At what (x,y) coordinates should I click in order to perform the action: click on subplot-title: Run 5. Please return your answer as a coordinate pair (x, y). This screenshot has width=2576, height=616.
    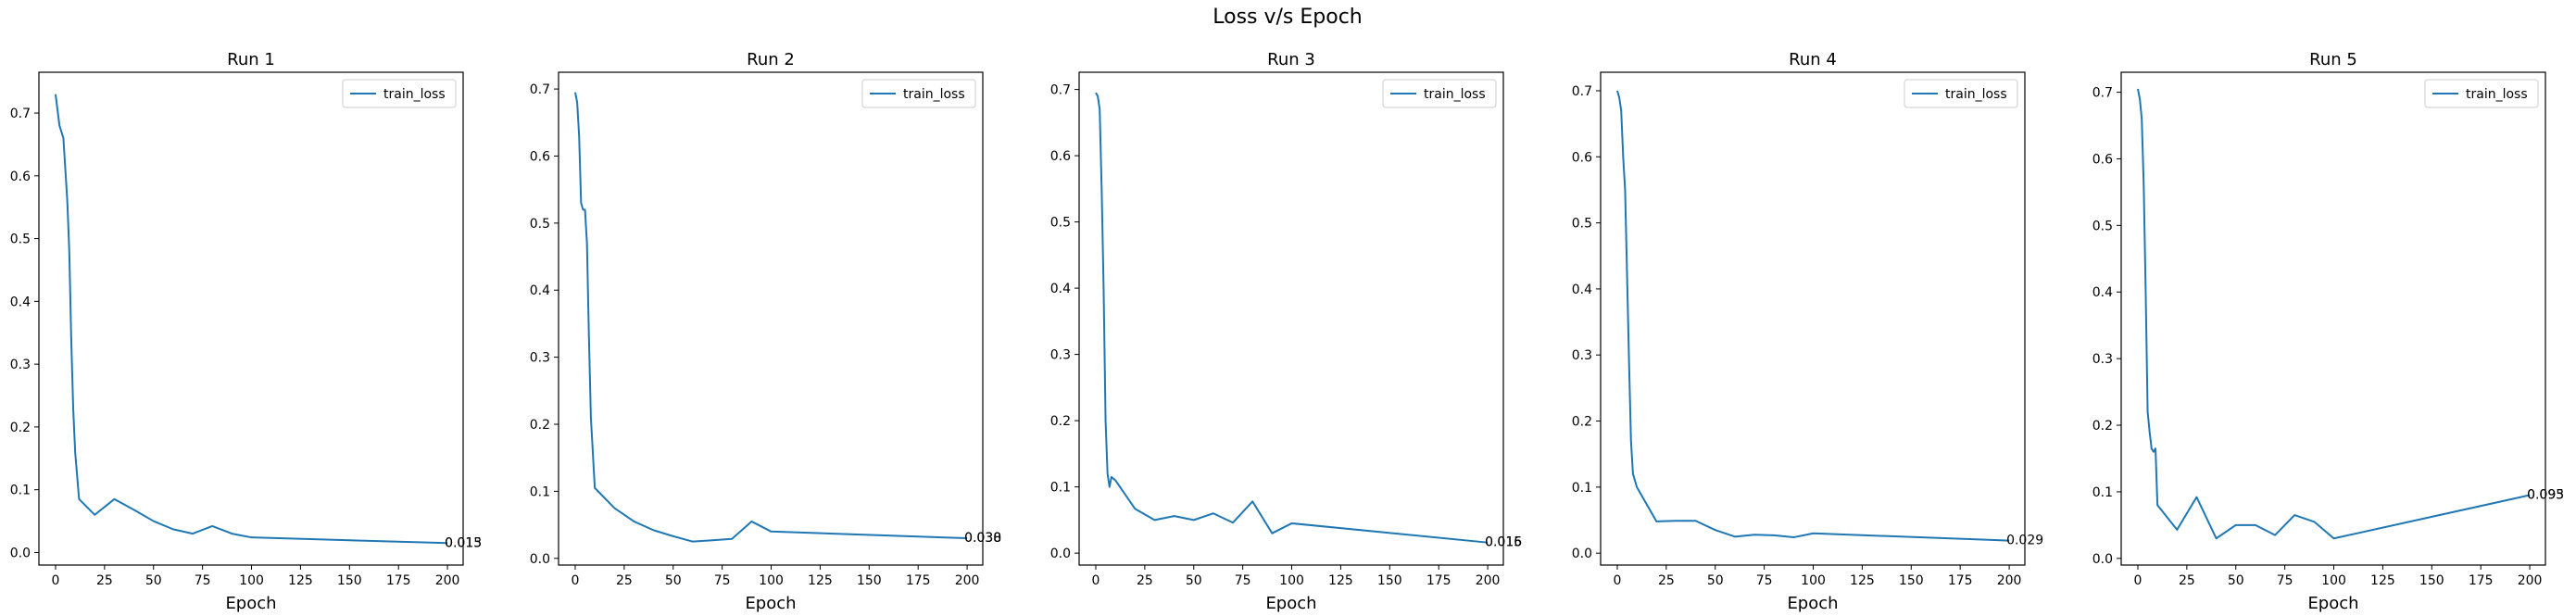
    Looking at the image, I should click on (2333, 59).